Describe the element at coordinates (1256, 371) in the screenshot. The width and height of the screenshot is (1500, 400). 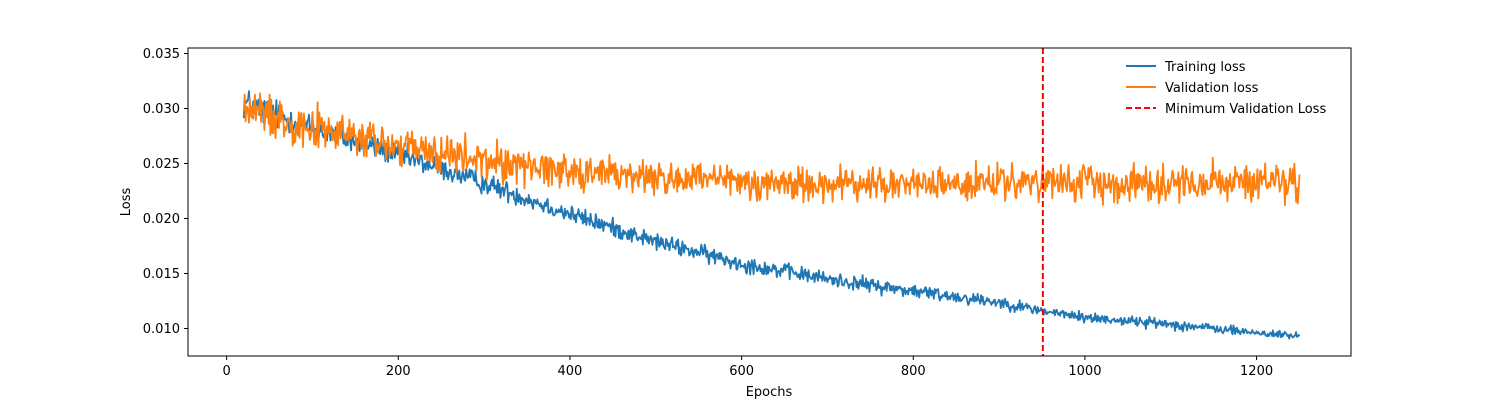
I see `x-tick-label: 1200` at that location.